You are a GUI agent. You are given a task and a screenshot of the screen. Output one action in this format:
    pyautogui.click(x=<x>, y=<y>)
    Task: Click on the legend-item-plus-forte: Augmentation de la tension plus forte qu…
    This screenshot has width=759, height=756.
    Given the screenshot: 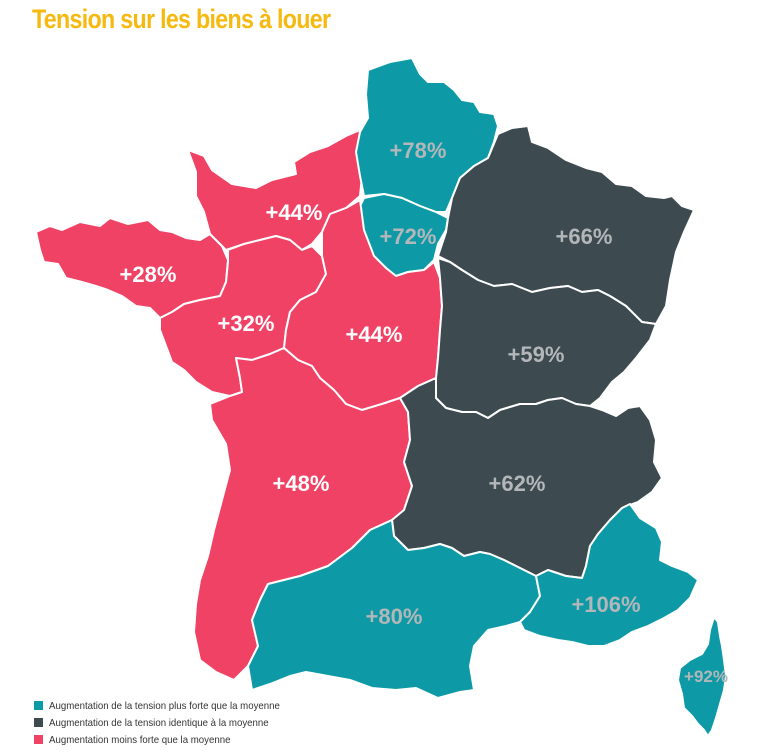 What is the action you would take?
    pyautogui.click(x=167, y=705)
    